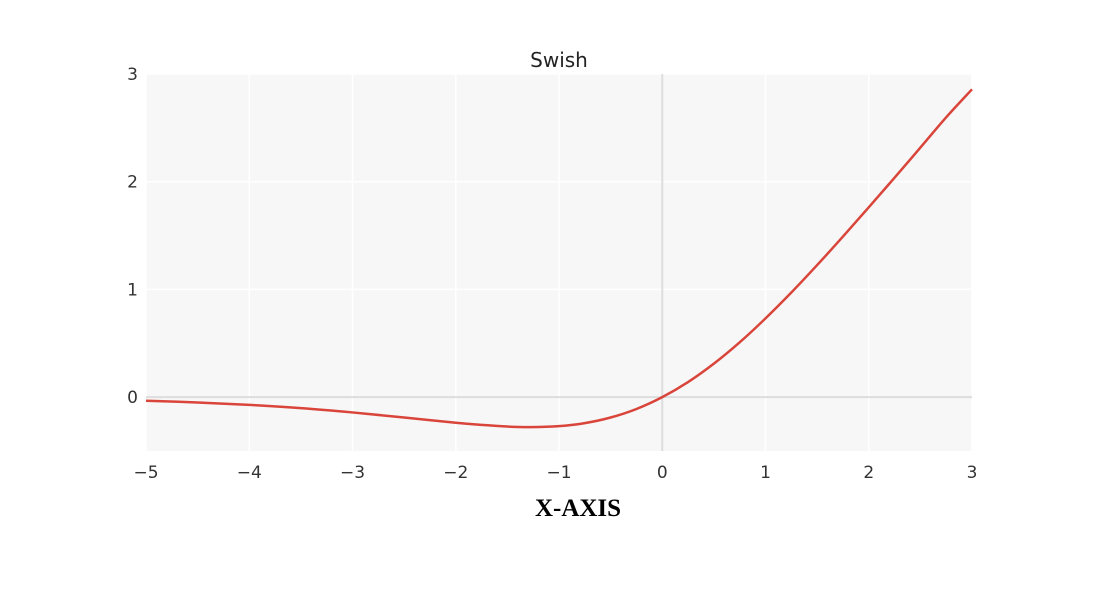 This screenshot has height=597, width=1109. What do you see at coordinates (145, 473) in the screenshot?
I see `x-tick-label: −5` at bounding box center [145, 473].